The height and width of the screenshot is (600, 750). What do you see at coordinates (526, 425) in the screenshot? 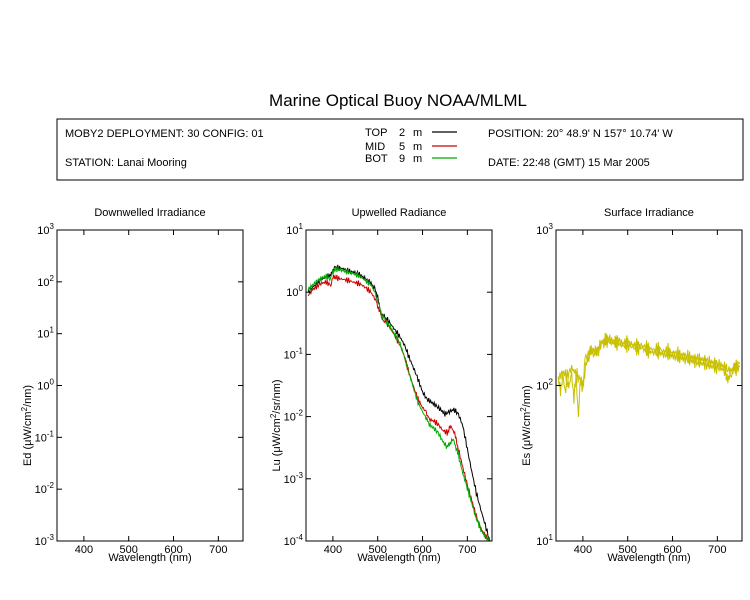
I see `y-axis-label: Es (μW/cm2/nm)` at bounding box center [526, 425].